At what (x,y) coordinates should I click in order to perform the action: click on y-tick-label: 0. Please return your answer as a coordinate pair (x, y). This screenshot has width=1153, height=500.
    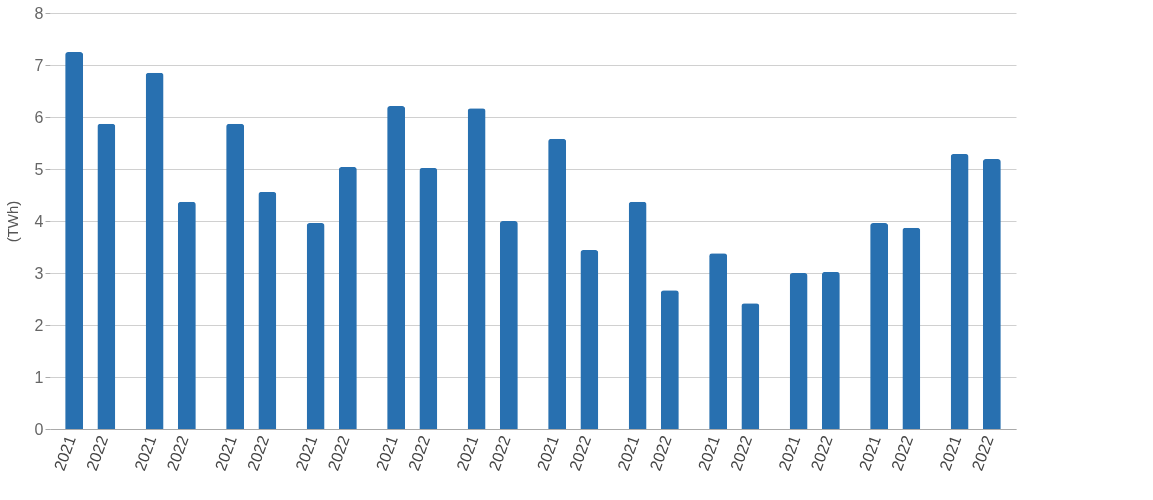
    Looking at the image, I should click on (39, 429).